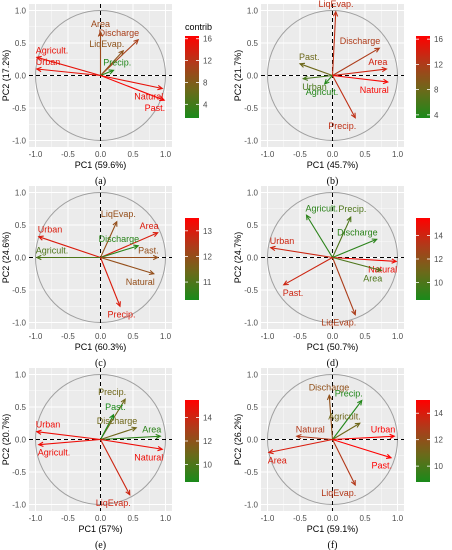  What do you see at coordinates (6, 76) in the screenshot?
I see `y-axis-title: PC2 (17.2%)` at bounding box center [6, 76].